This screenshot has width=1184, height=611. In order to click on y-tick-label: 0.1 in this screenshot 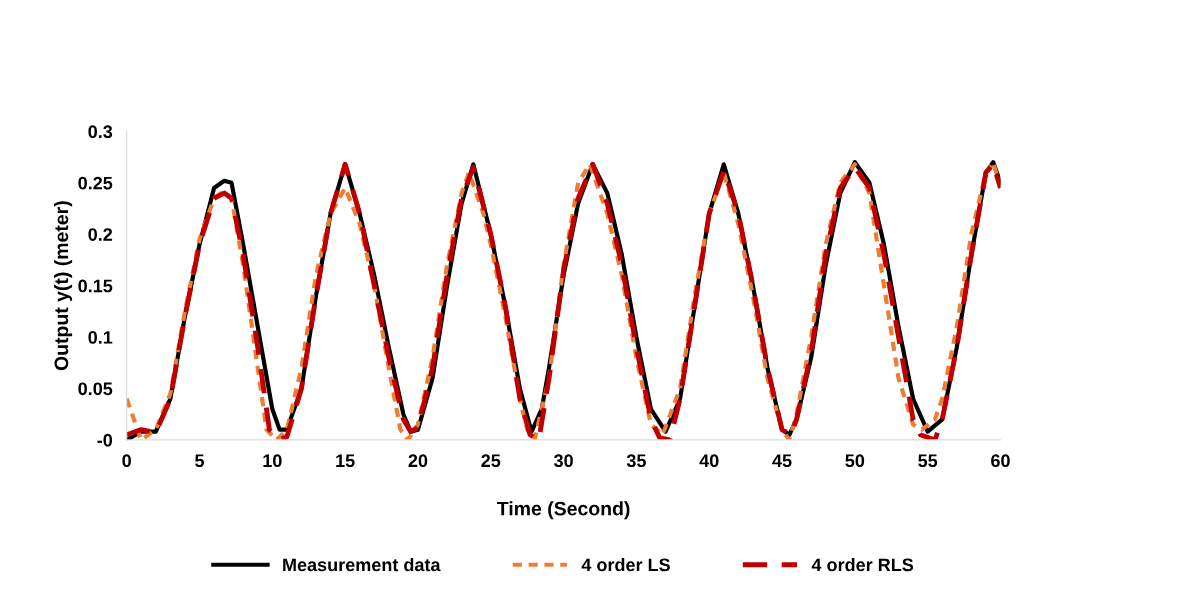, I will do `click(100, 337)`.